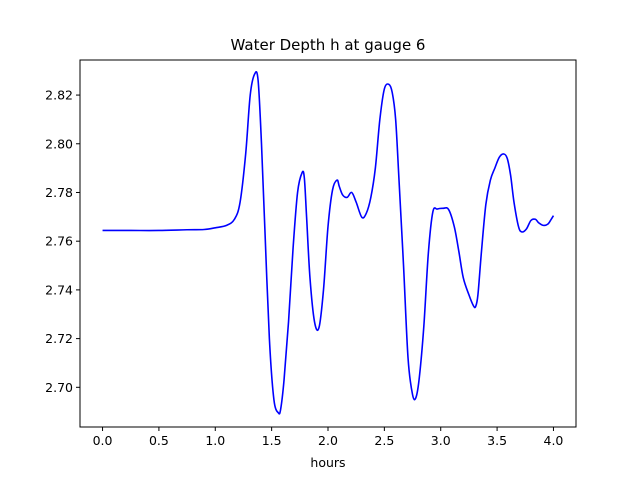  Describe the element at coordinates (59, 241) in the screenshot. I see `y-tick-label: 2.76` at that location.